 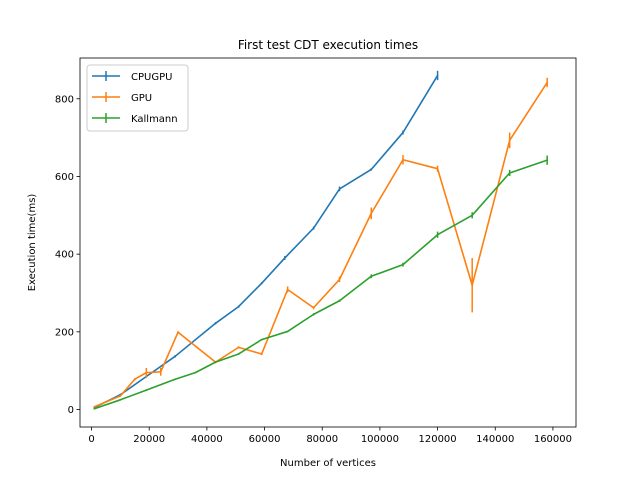 What do you see at coordinates (64, 99) in the screenshot?
I see `y-tick-label: 800` at bounding box center [64, 99].